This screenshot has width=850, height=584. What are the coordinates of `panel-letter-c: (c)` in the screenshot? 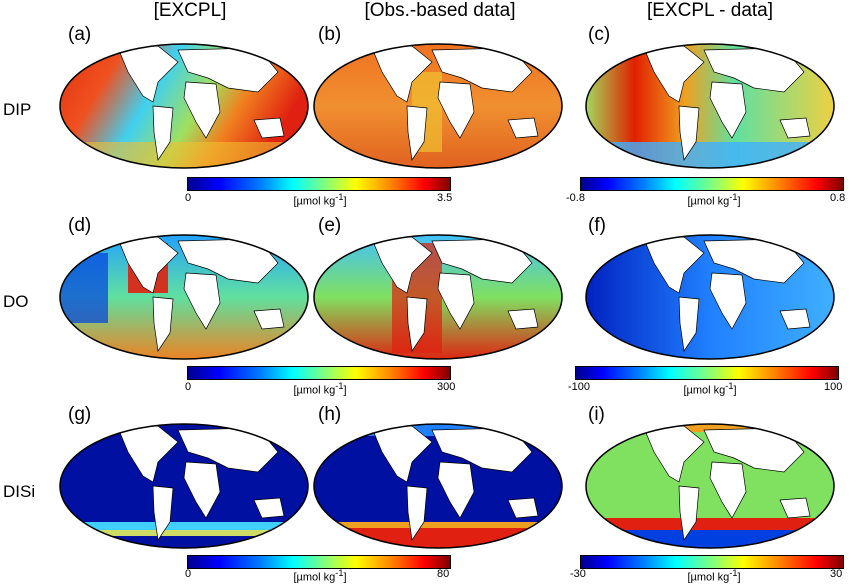 It's located at (599, 34).